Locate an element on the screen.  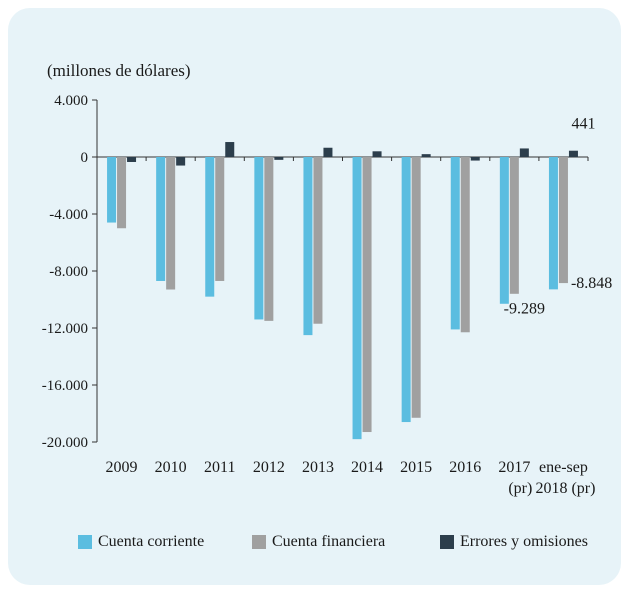
x-tick-label: 2017 is located at coordinates (514, 467).